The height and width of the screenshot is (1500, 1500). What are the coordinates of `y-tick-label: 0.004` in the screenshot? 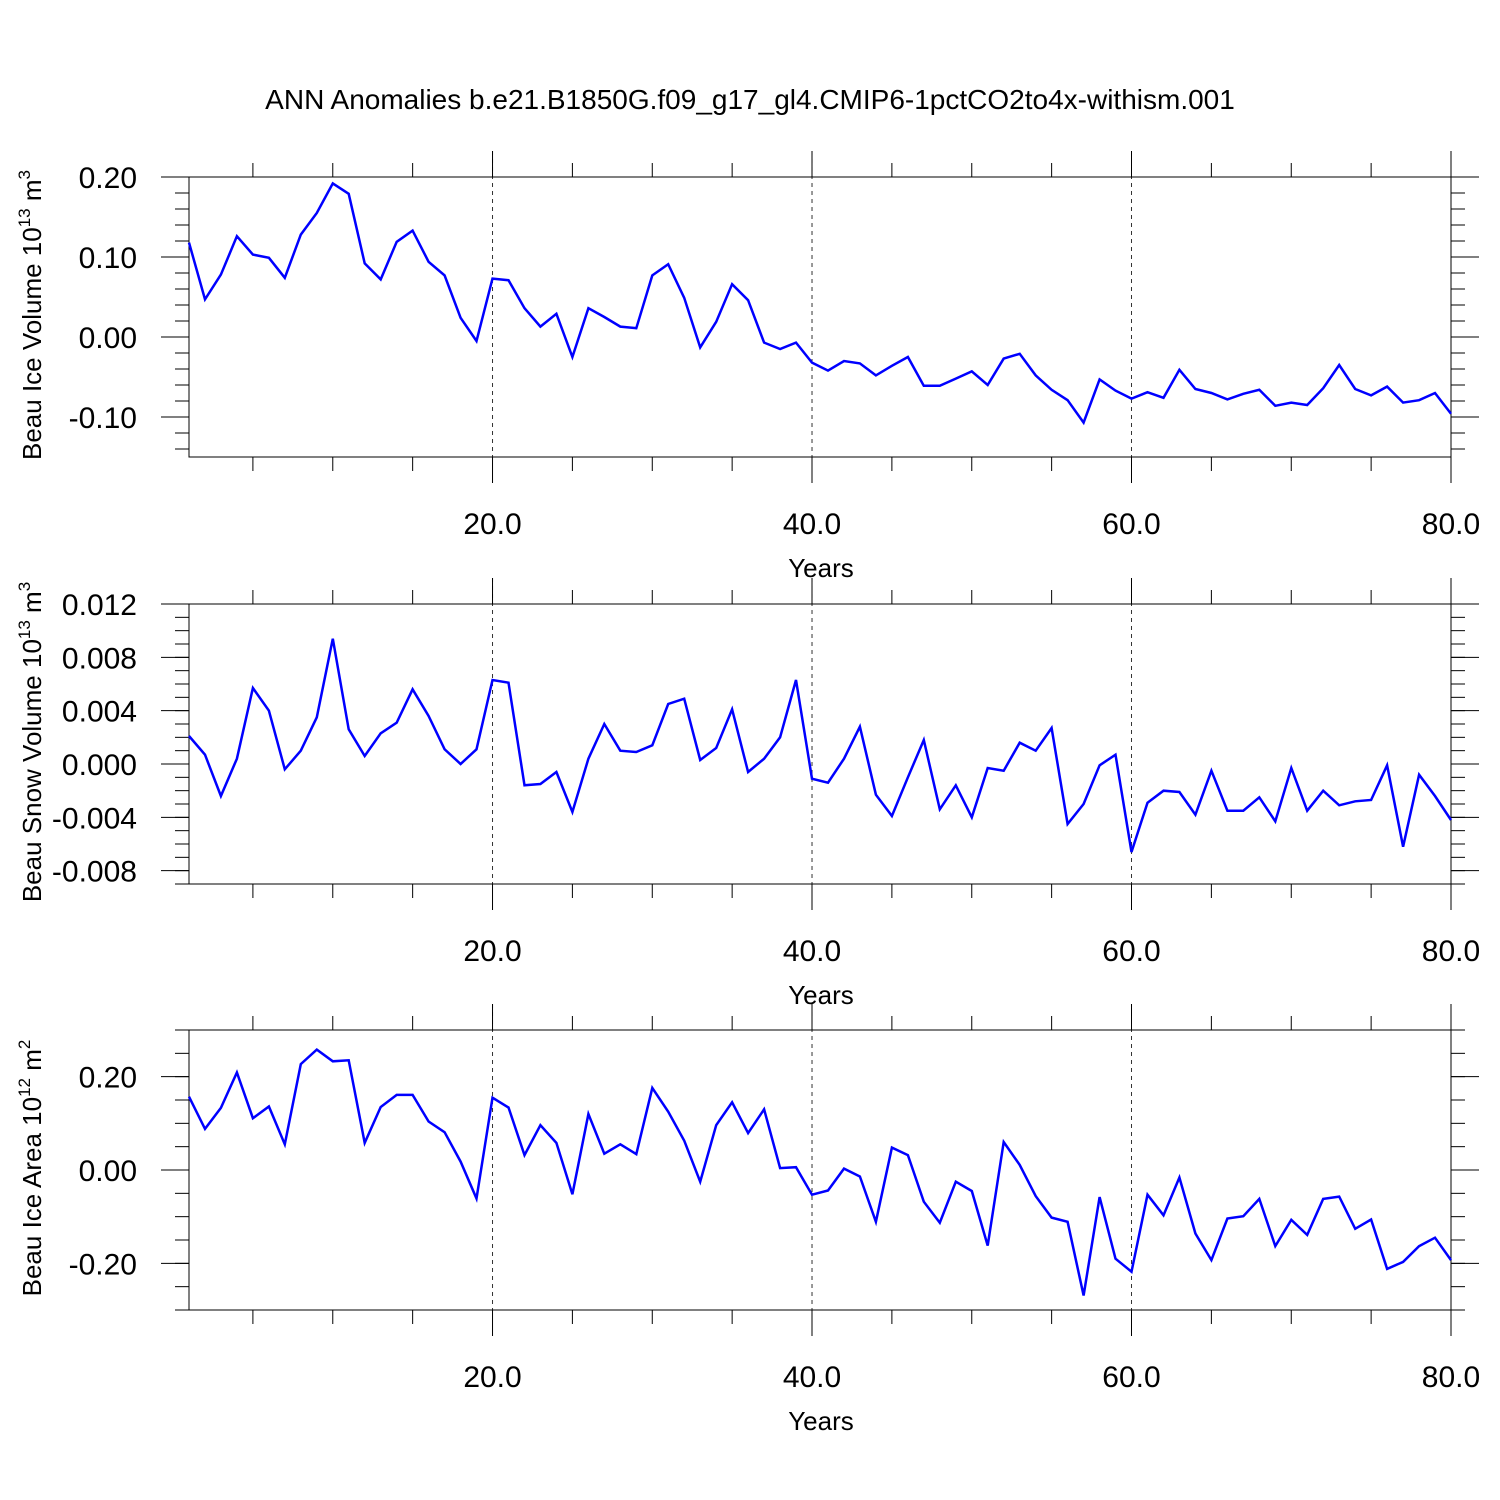 It's located at (99, 712).